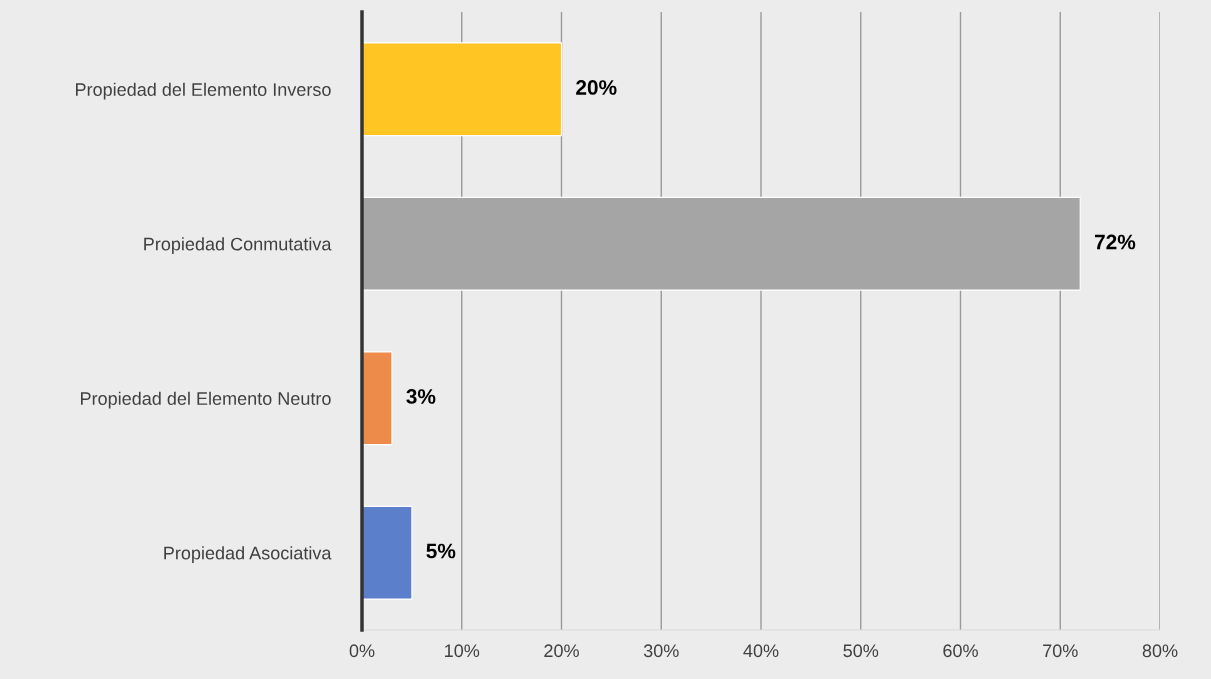 The width and height of the screenshot is (1211, 679). Describe the element at coordinates (238, 246) in the screenshot. I see `y-tick-label: Propiedad Conmutativa` at that location.